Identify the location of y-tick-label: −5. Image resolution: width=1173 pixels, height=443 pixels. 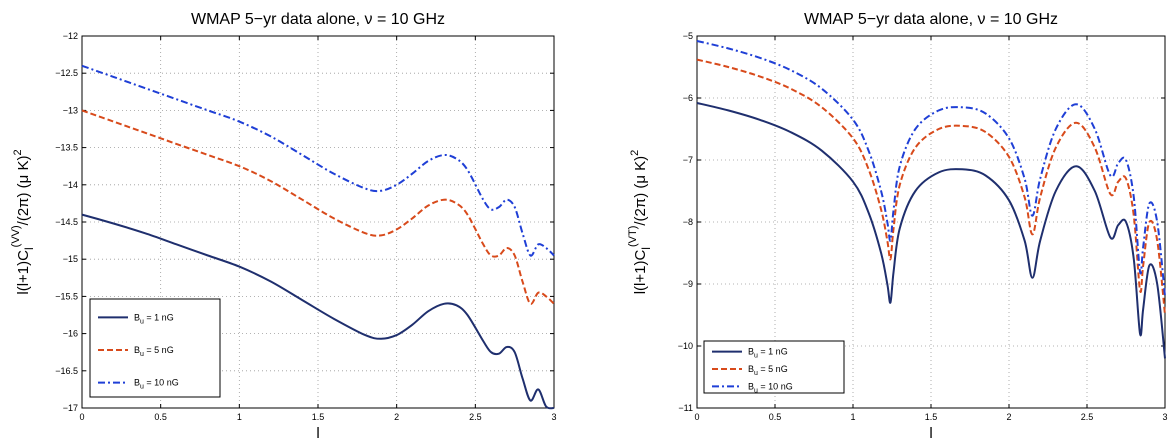
(688, 36).